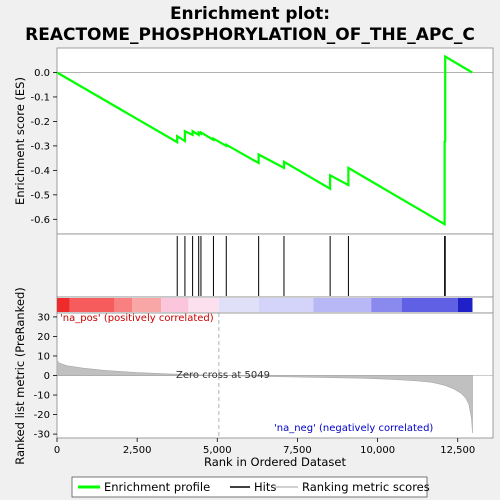 This screenshot has width=500, height=500. What do you see at coordinates (137, 318) in the screenshot?
I see `pos-correlated-label: 'na_pos' (positively correlated)` at bounding box center [137, 318].